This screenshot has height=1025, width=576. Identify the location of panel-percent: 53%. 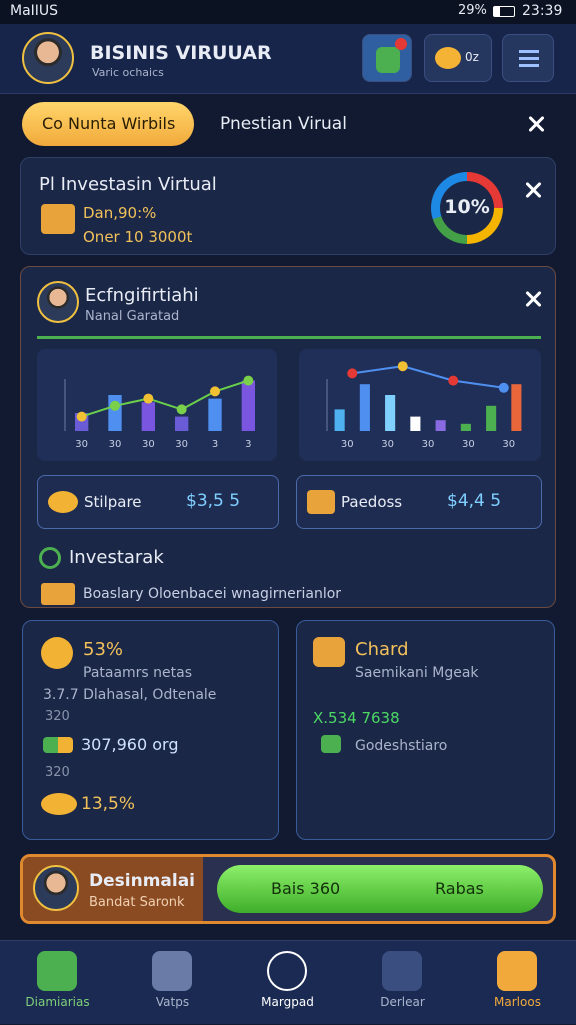
(103, 649).